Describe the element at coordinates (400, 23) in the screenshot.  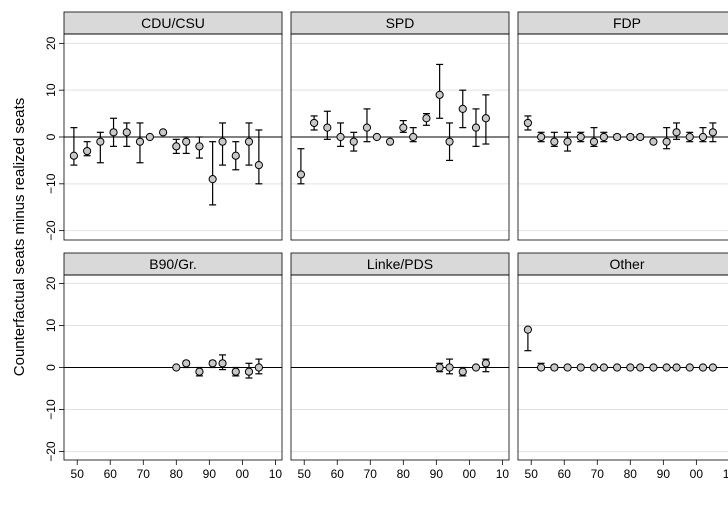
I see `panel-title: SPD` at that location.